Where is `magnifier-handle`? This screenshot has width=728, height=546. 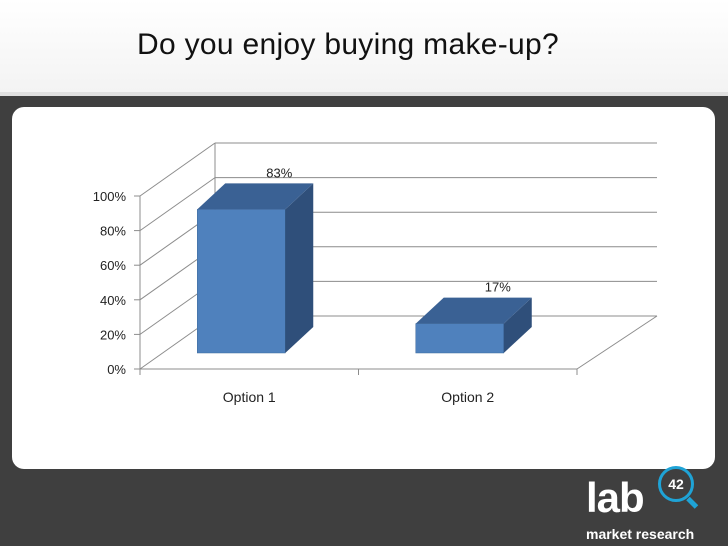
magnifier-handle is located at coordinates (692, 502).